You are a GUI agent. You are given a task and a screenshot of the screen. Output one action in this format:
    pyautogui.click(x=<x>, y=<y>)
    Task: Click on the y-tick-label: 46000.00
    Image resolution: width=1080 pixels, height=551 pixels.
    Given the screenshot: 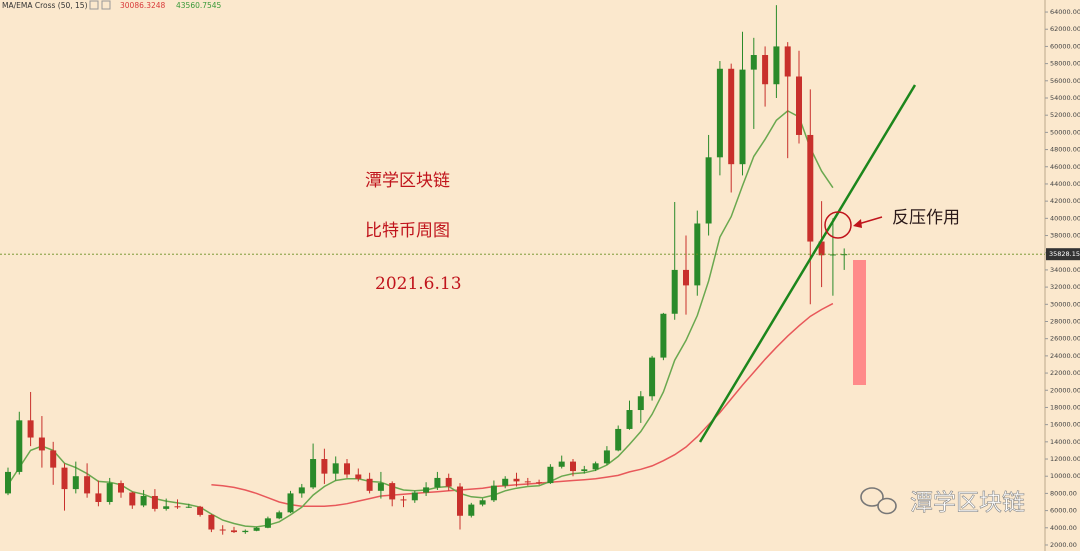 What is the action you would take?
    pyautogui.click(x=1065, y=167)
    